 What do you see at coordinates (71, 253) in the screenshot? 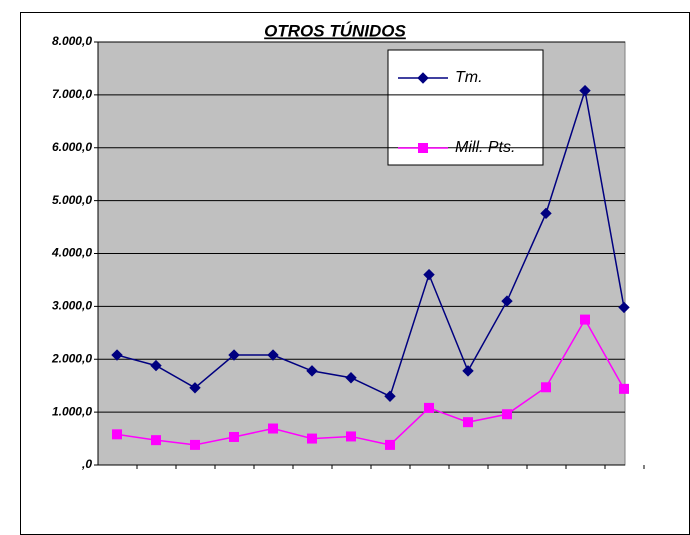
I see `y-tick-label: 4.000,0` at bounding box center [71, 253].